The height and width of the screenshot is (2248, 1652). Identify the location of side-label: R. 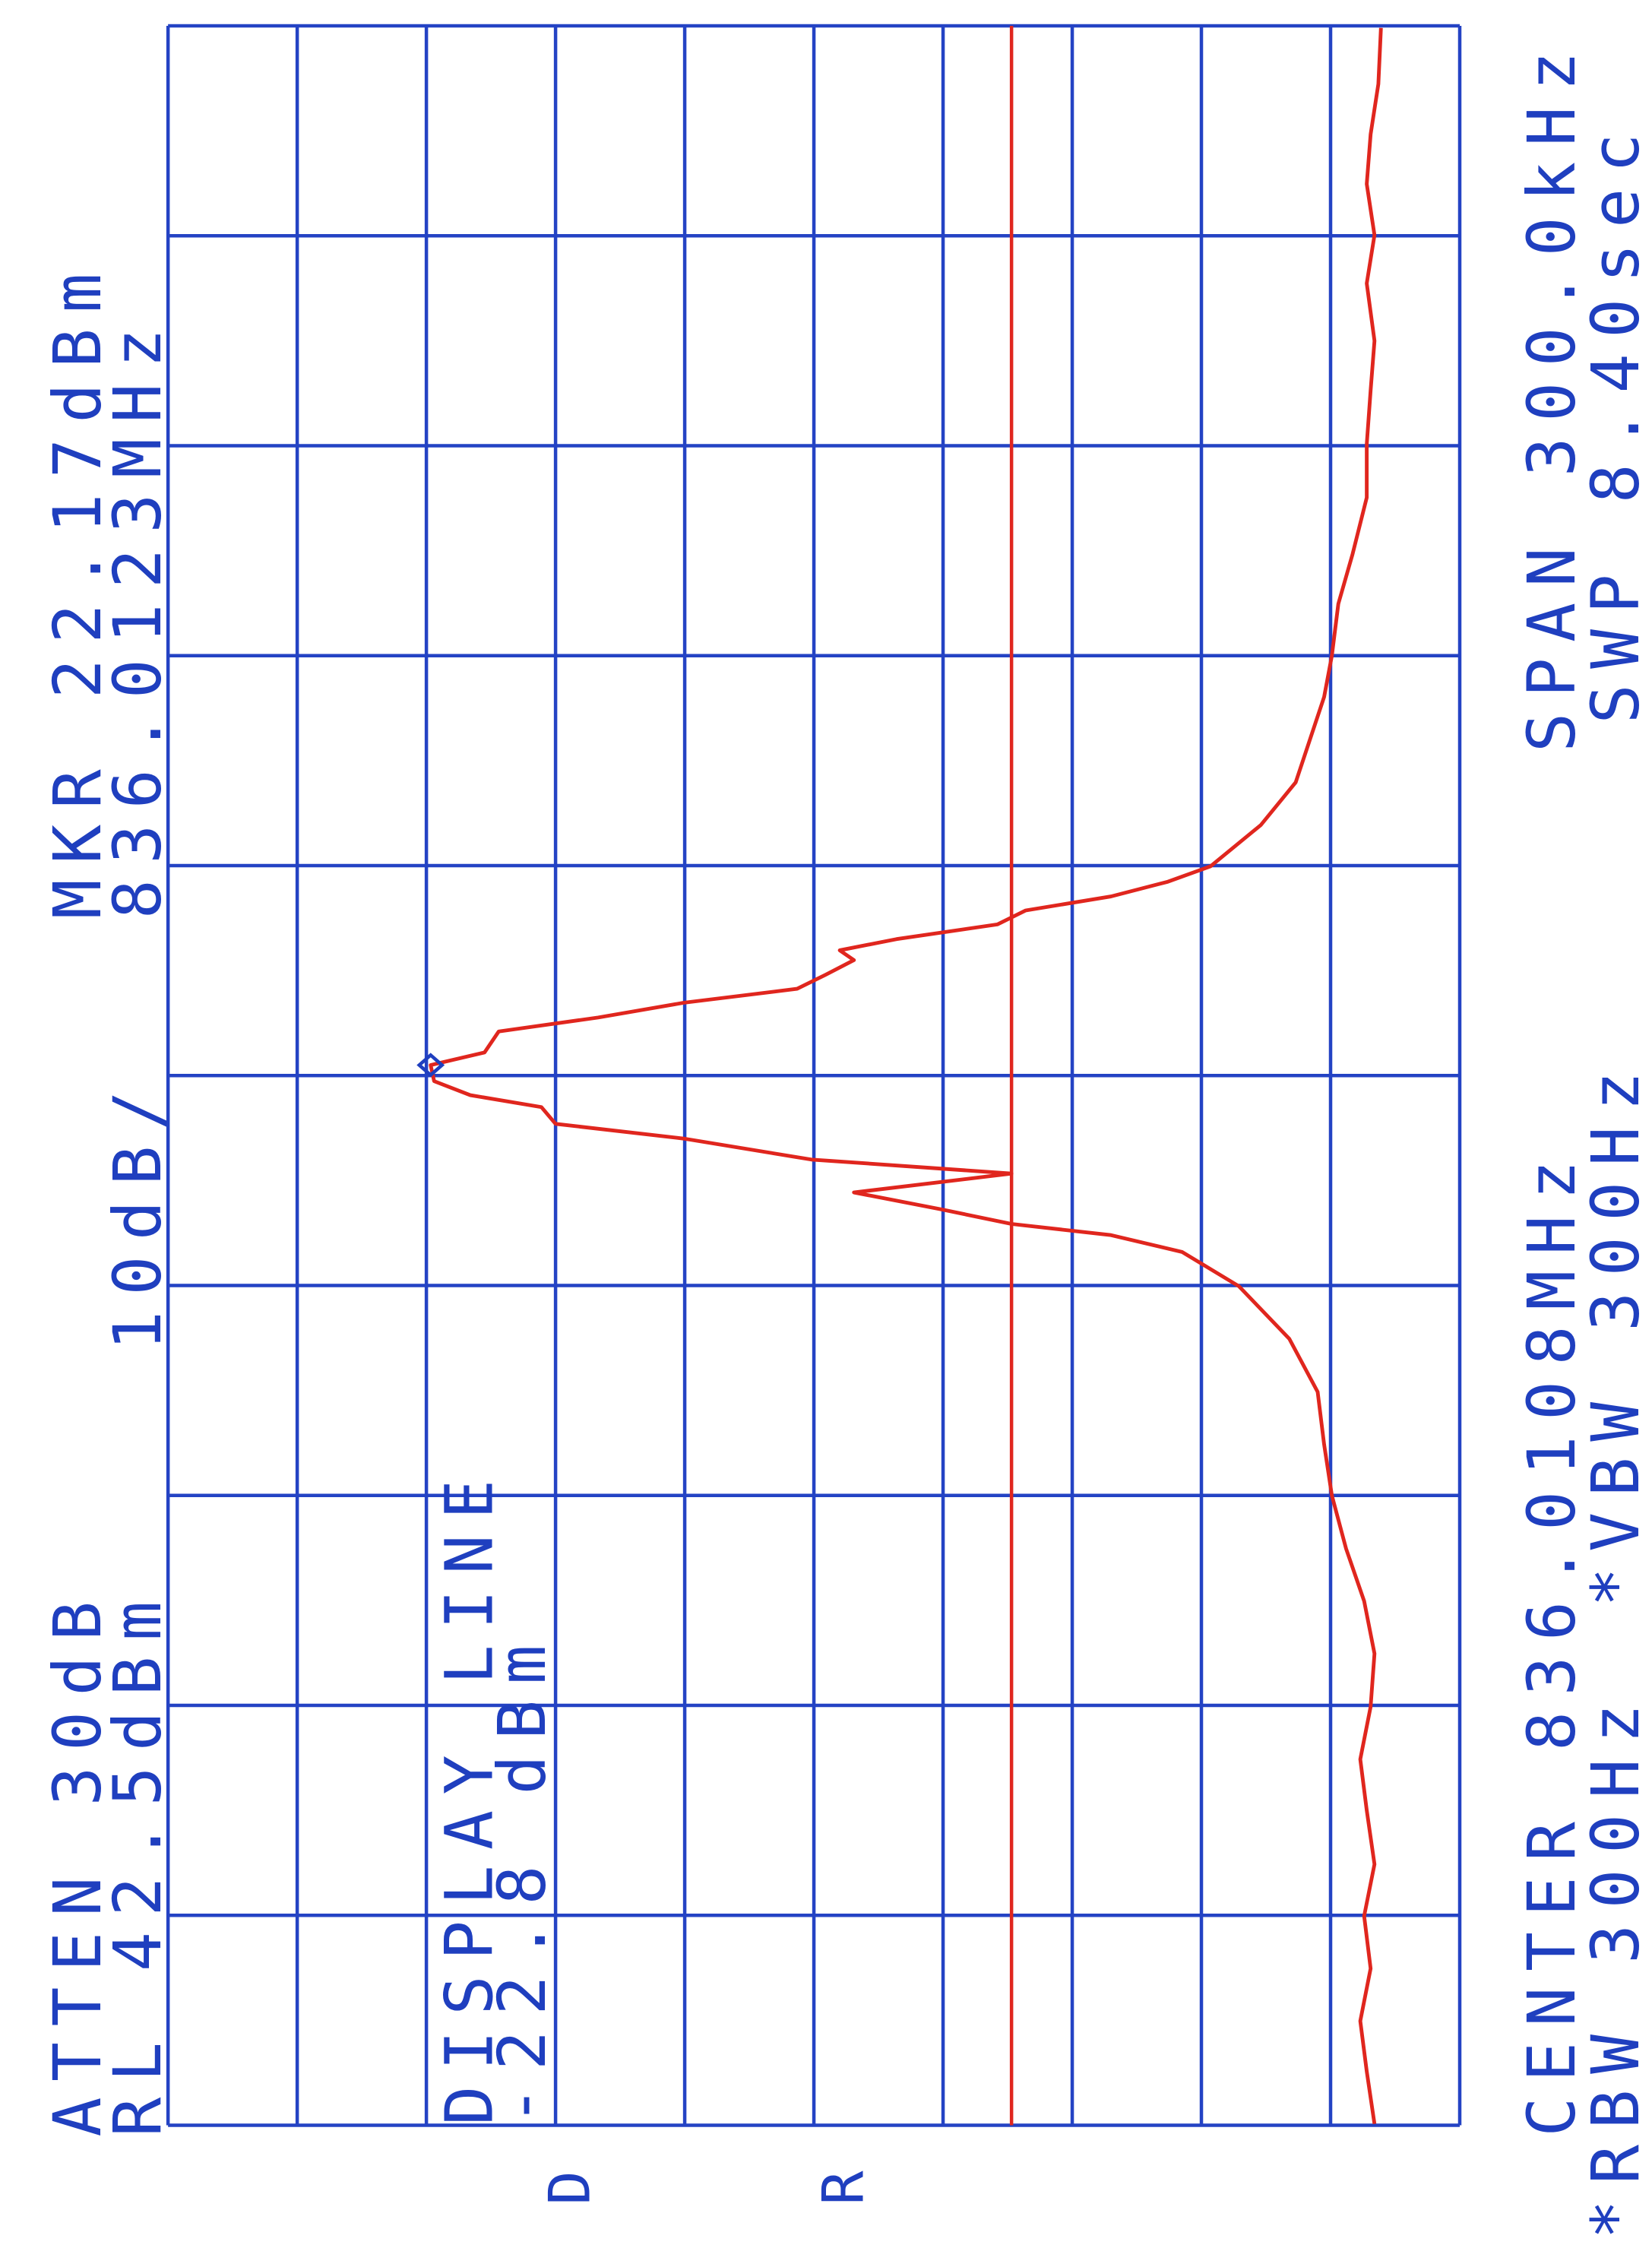
(842, 2187).